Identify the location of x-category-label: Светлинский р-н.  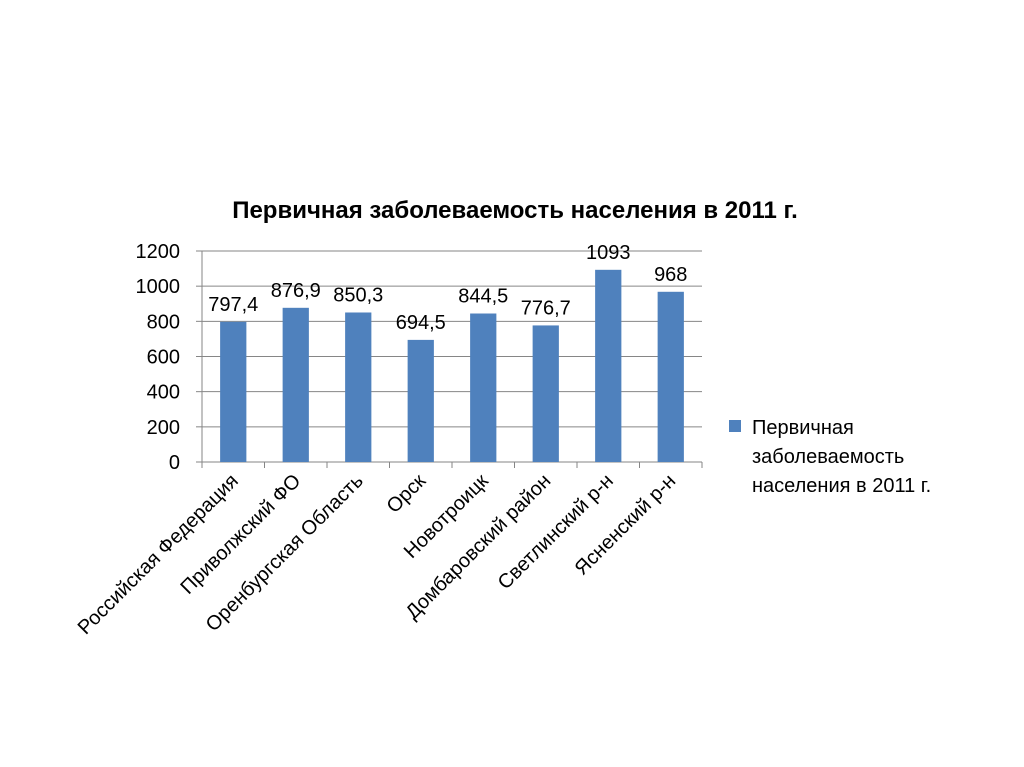
(556, 532).